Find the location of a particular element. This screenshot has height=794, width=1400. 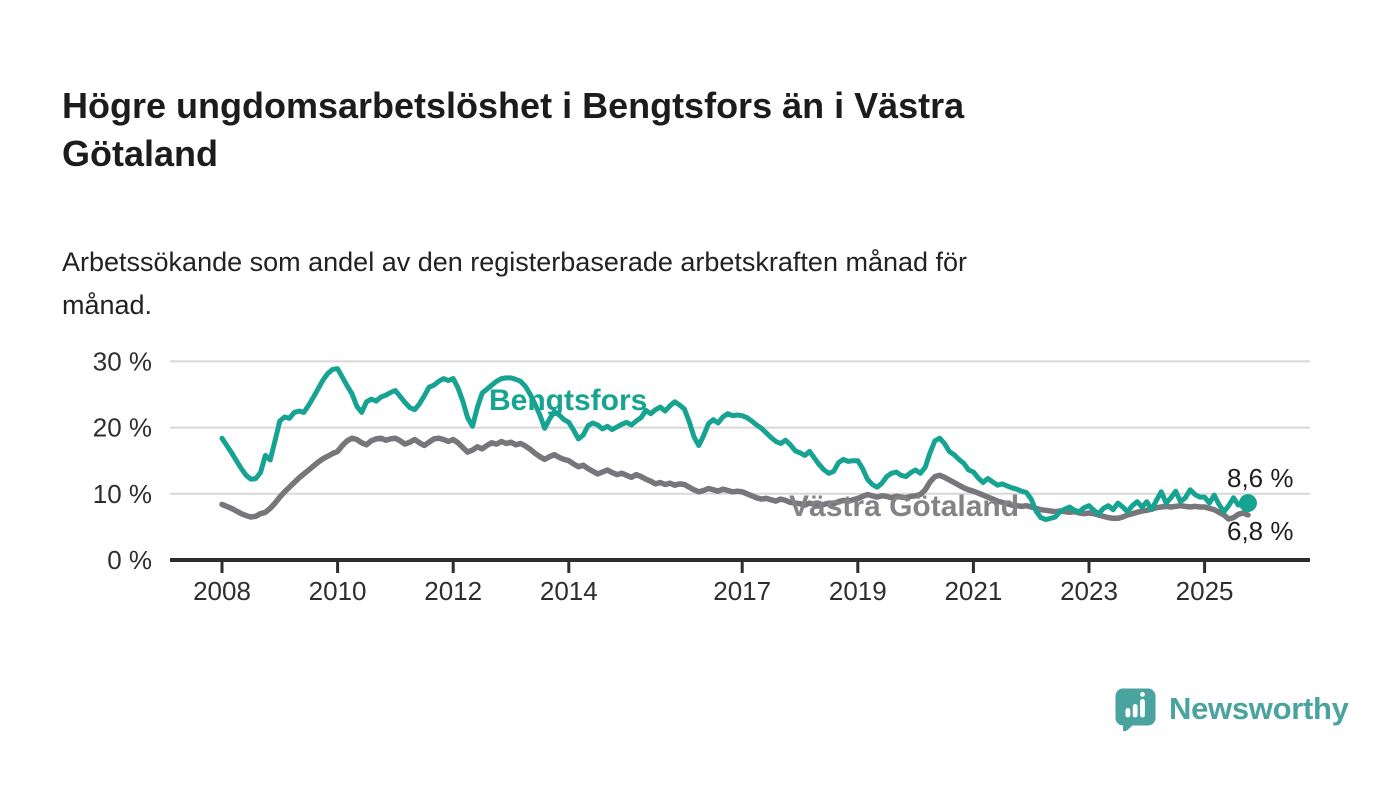

x-tick-label: 2025 is located at coordinates (1205, 591).